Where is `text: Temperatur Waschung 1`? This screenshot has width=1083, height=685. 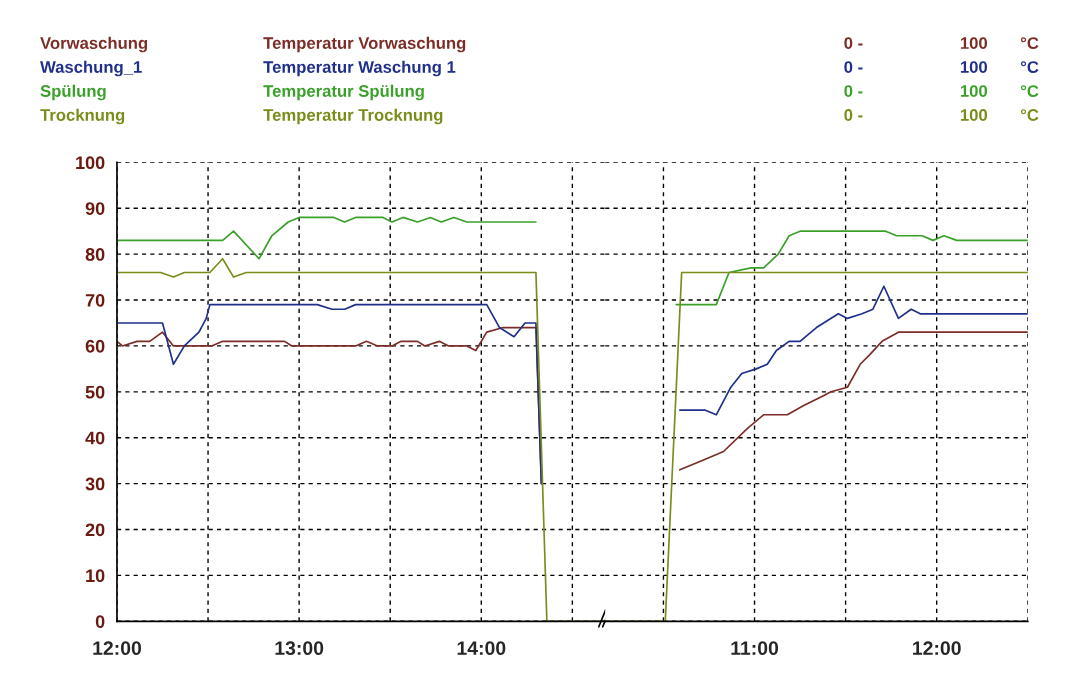
text: Temperatur Waschung 1 is located at coordinates (359, 68).